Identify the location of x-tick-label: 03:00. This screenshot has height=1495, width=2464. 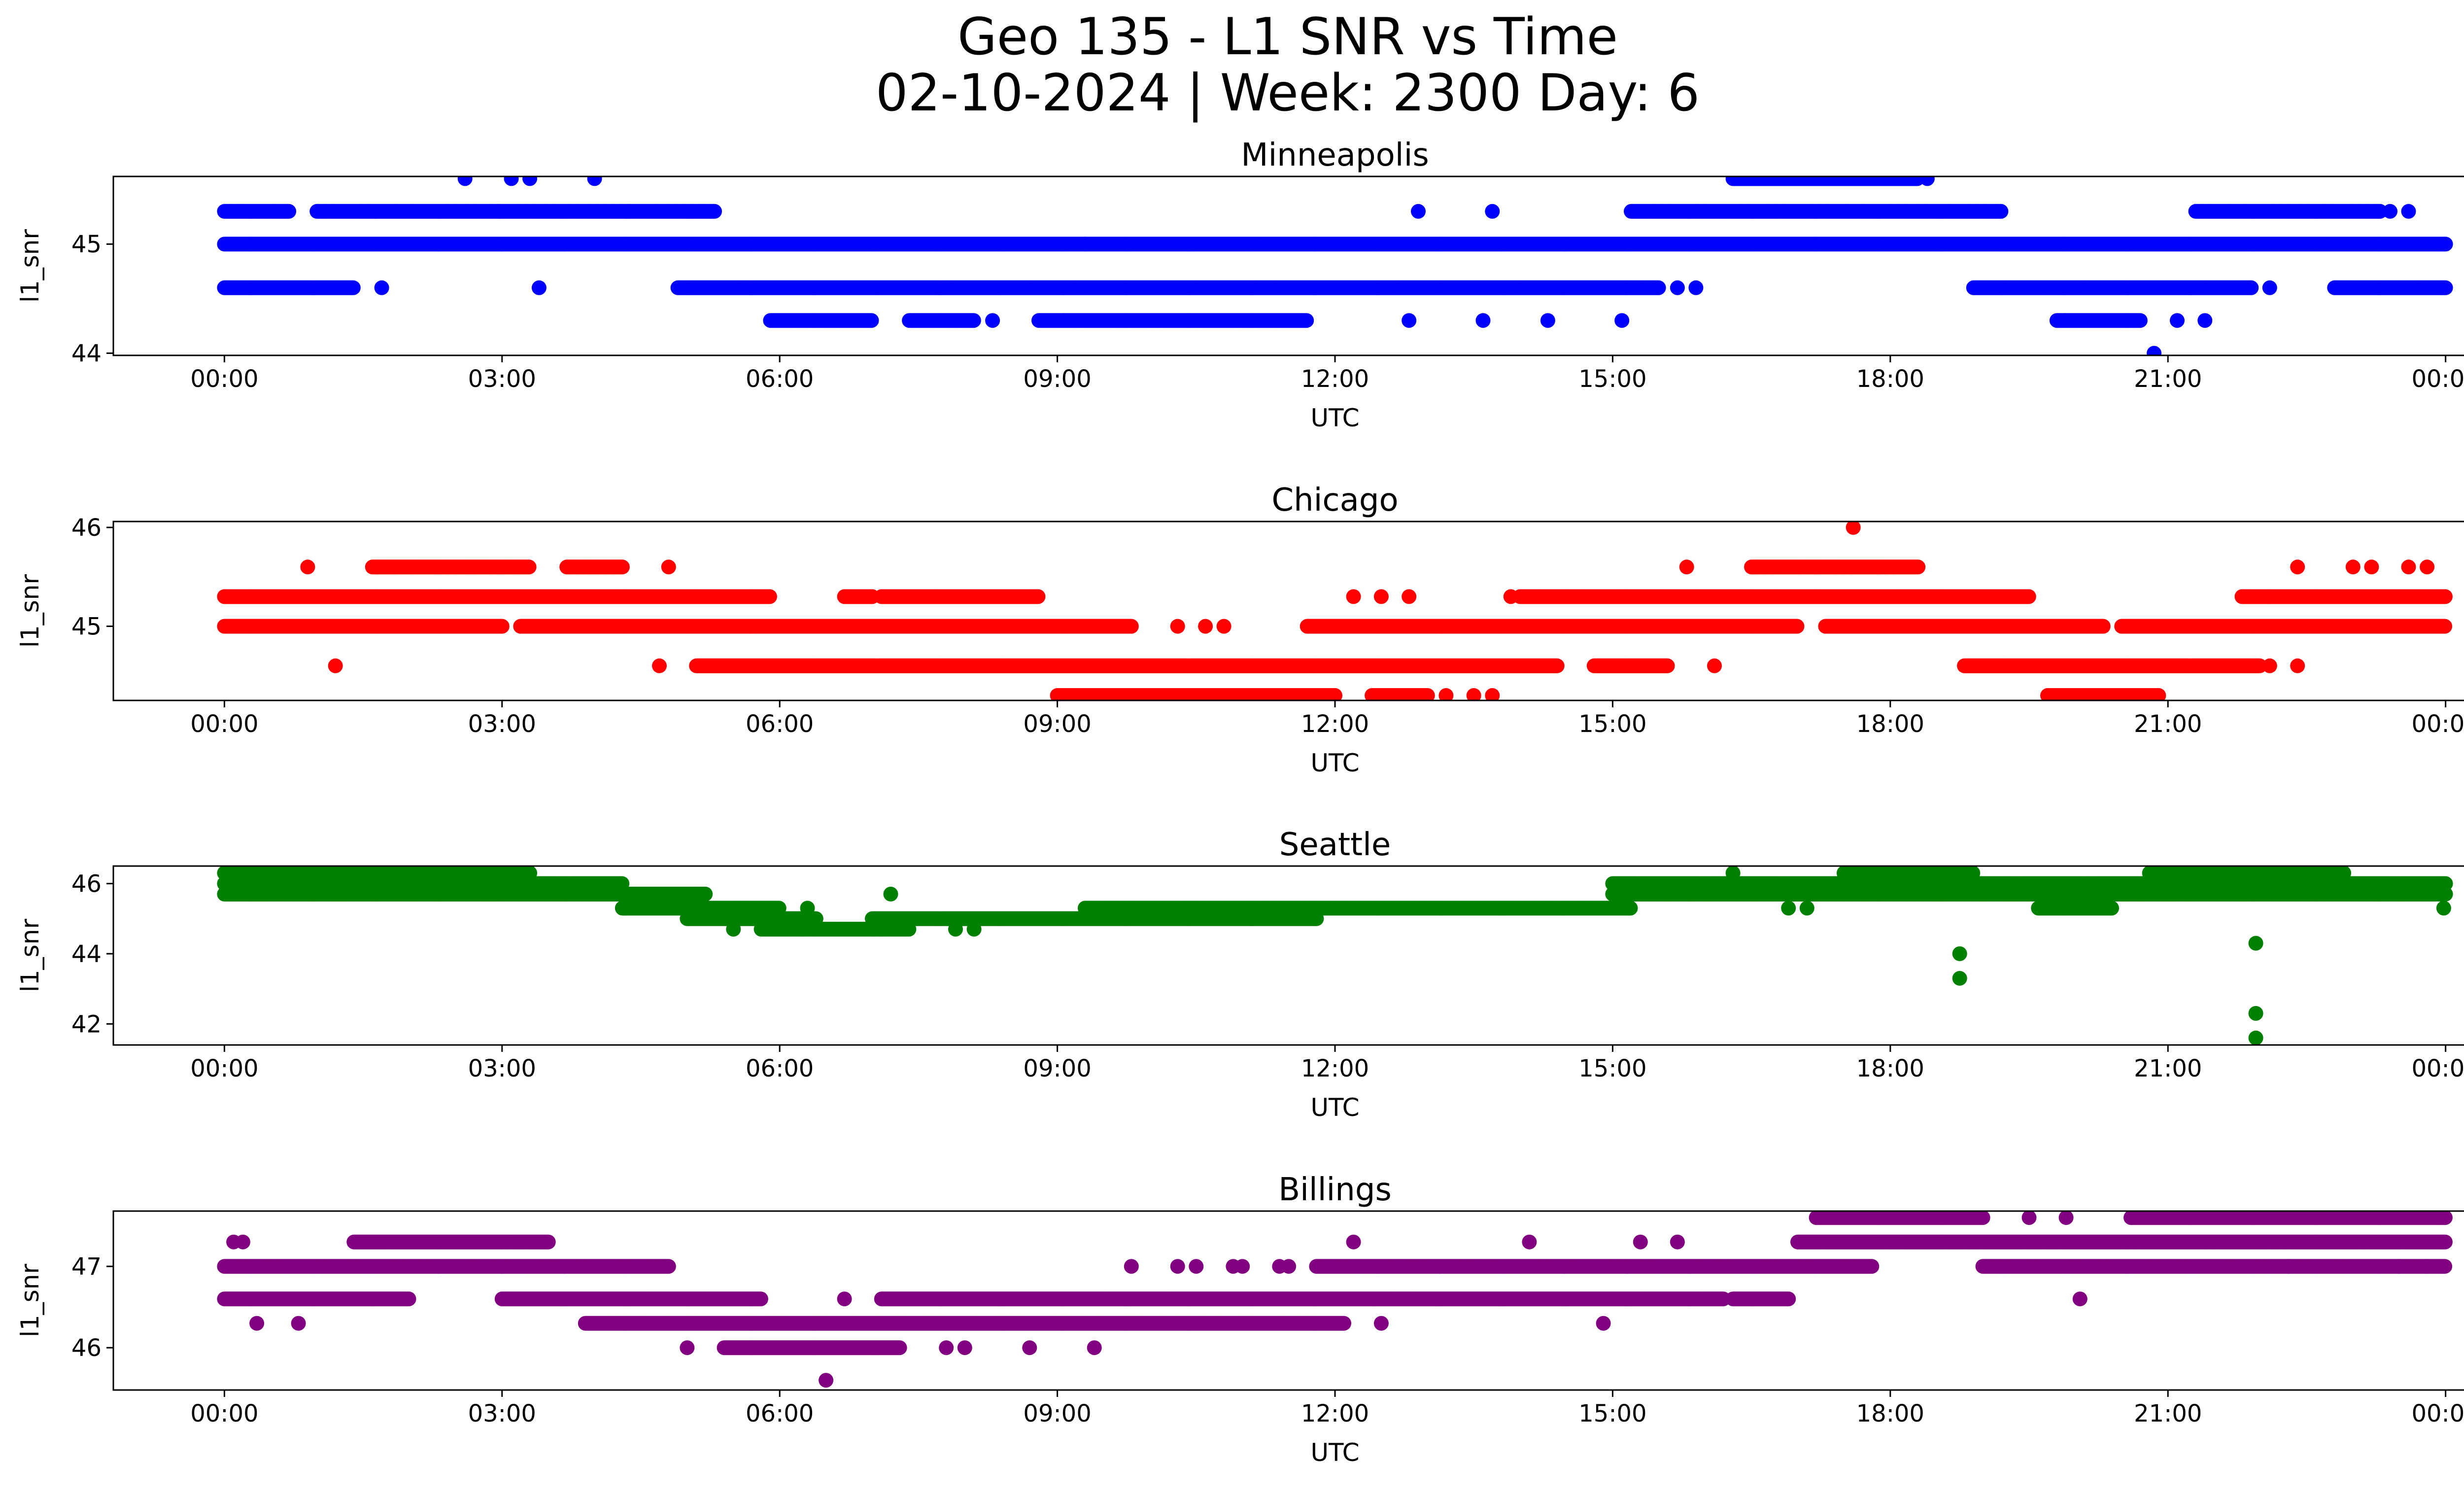
(502, 379).